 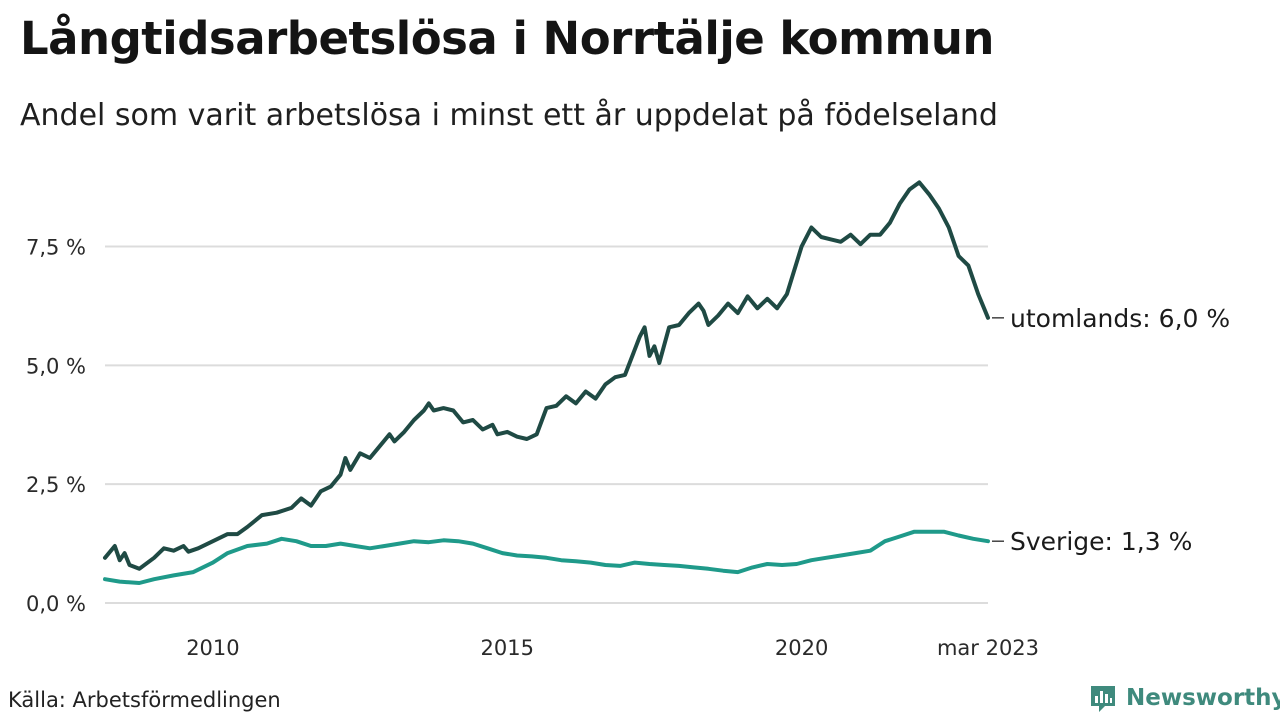 I want to click on y-axis-tick-labels: 0,0 % 2,5 % 5,0 % 7,5 %, so click(x=56, y=426).